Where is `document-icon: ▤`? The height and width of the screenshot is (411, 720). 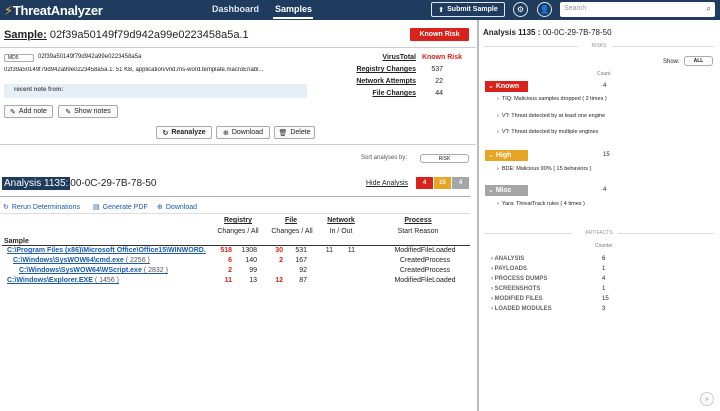 document-icon: ▤ is located at coordinates (96, 207).